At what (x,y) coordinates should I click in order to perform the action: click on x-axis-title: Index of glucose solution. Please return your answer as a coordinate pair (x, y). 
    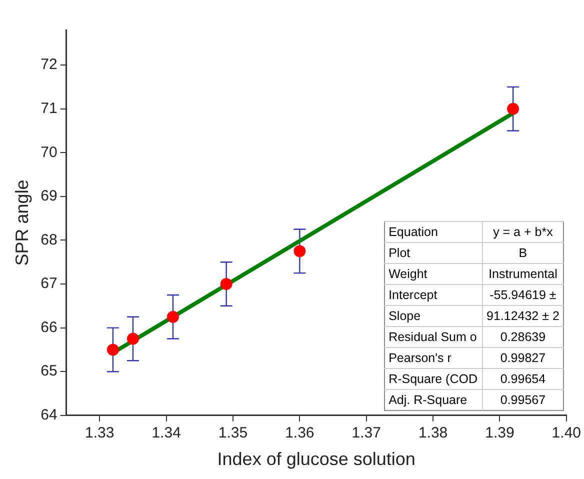
    Looking at the image, I should click on (316, 459).